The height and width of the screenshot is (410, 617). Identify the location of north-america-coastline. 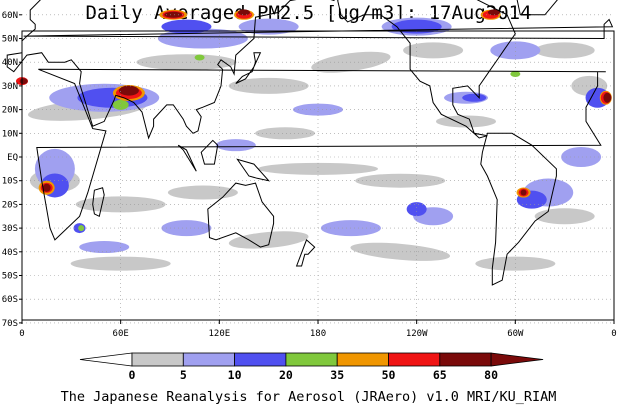
(426, 69).